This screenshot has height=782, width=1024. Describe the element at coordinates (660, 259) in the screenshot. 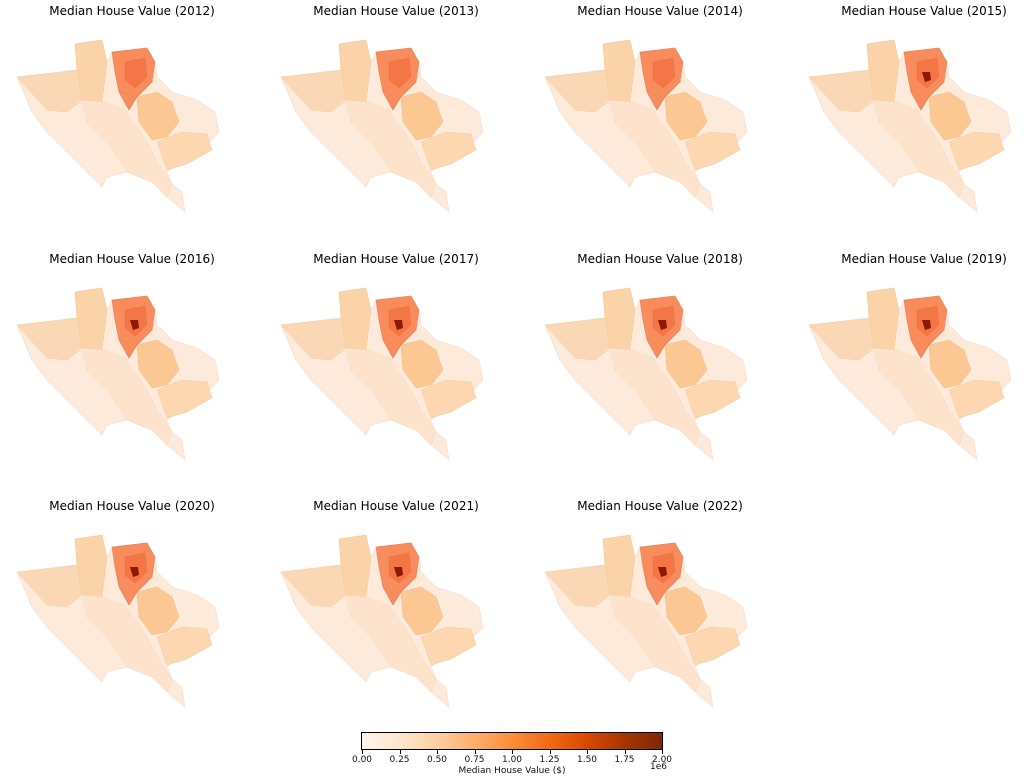

I see `panel-title: Median House Value (2018)` at that location.